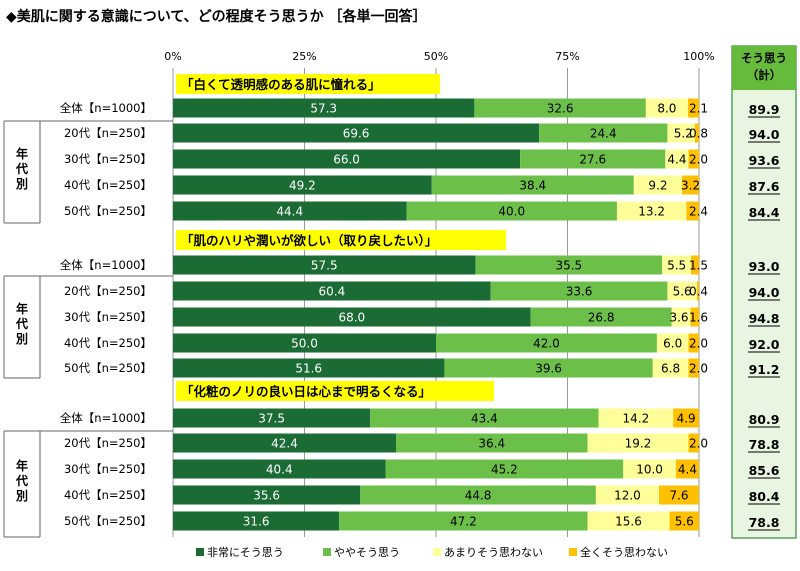 Image resolution: width=800 pixels, height=571 pixels. What do you see at coordinates (346, 160) in the screenshot?
I see `data-label: 66.0` at bounding box center [346, 160].